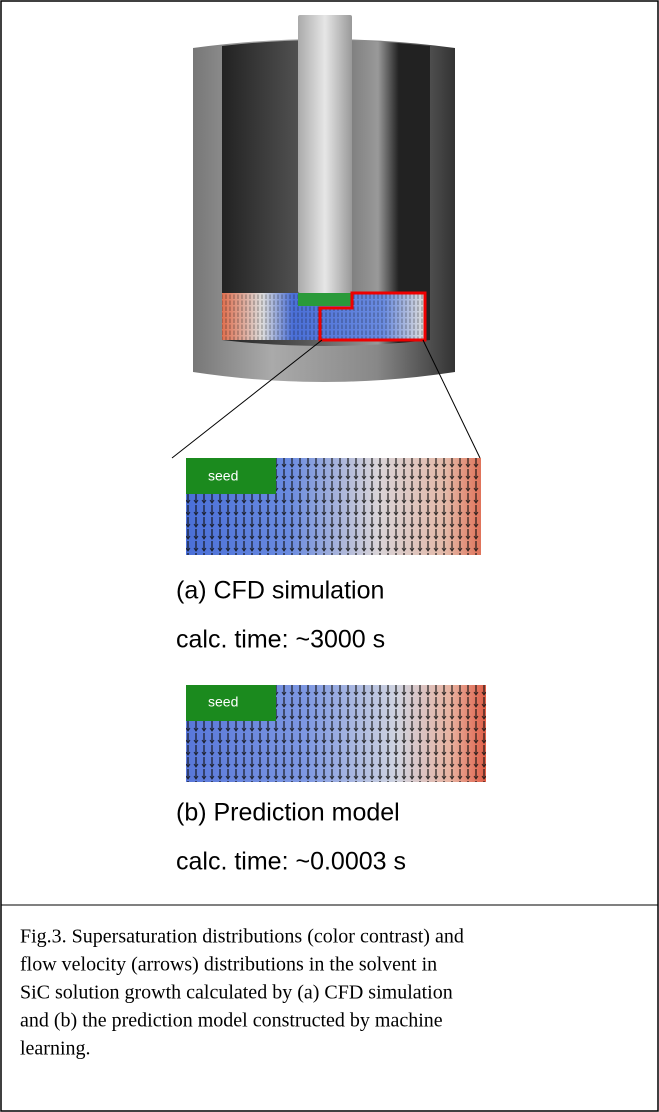 The width and height of the screenshot is (659, 1112). I want to click on panel-title: (a) CFD simulation, so click(280, 591).